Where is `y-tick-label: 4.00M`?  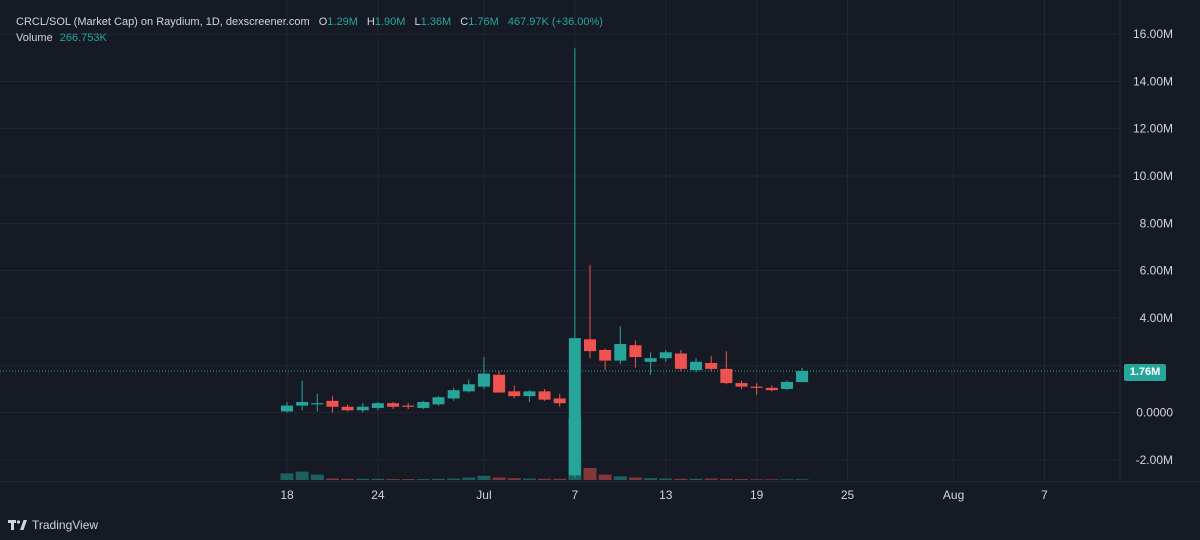 y-tick-label: 4.00M is located at coordinates (1156, 318).